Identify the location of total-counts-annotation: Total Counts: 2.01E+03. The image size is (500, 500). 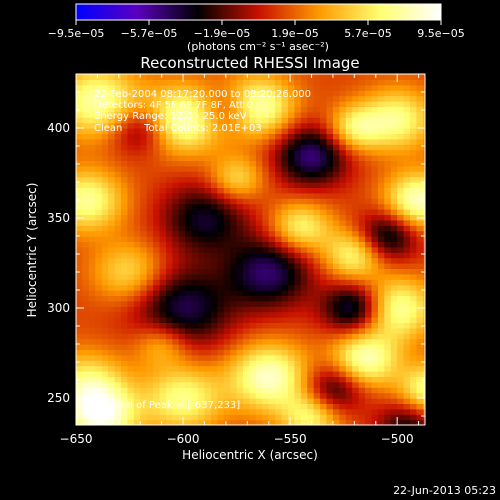
(202, 128).